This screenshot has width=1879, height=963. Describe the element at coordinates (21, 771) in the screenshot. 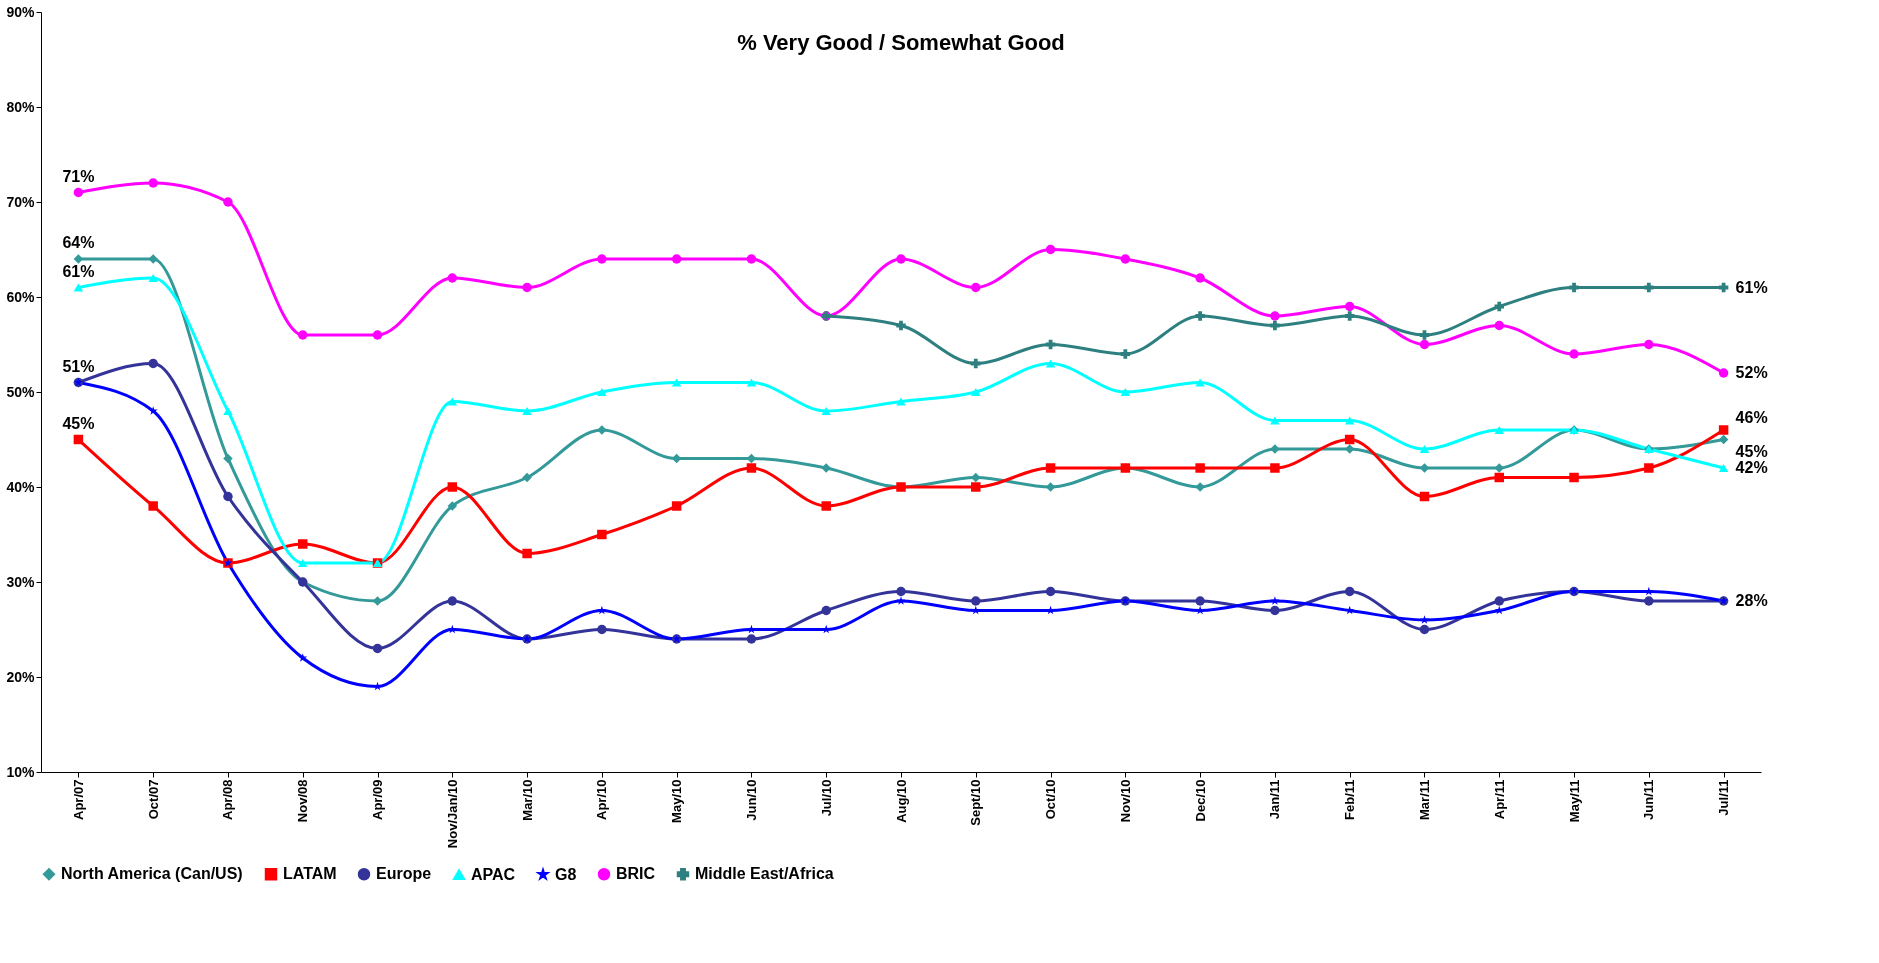

I see `y-tick-label: 10%` at that location.